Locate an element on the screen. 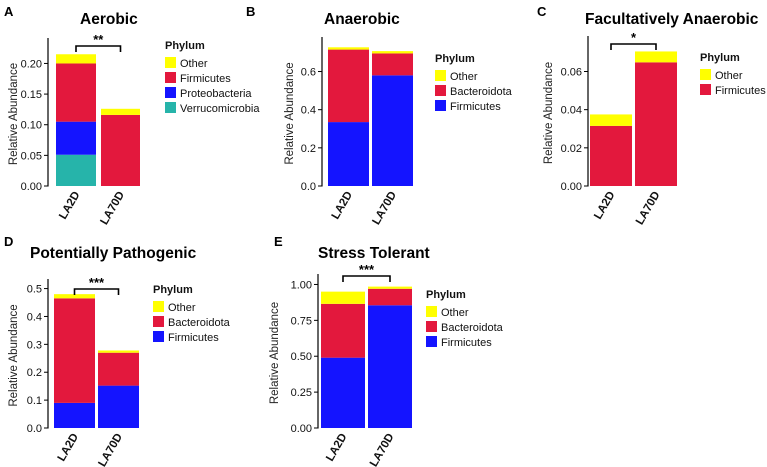 The width and height of the screenshot is (767, 467). significance-label: *** is located at coordinates (367, 269).